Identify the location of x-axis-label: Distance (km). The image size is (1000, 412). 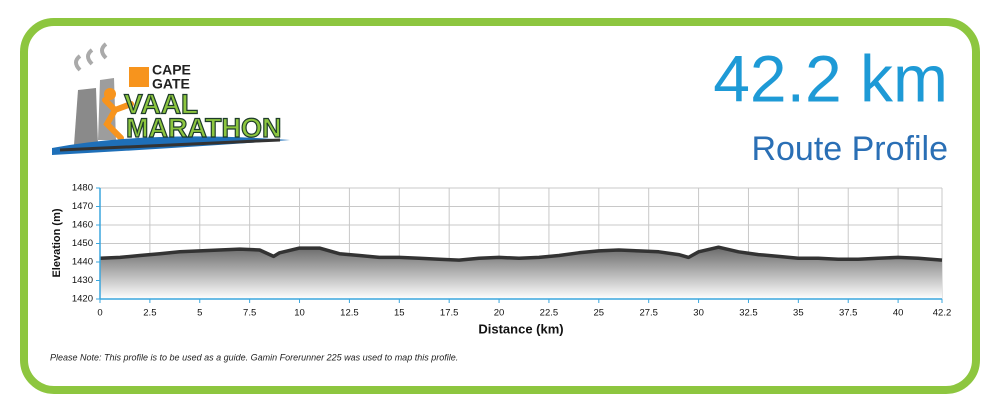
(520, 328).